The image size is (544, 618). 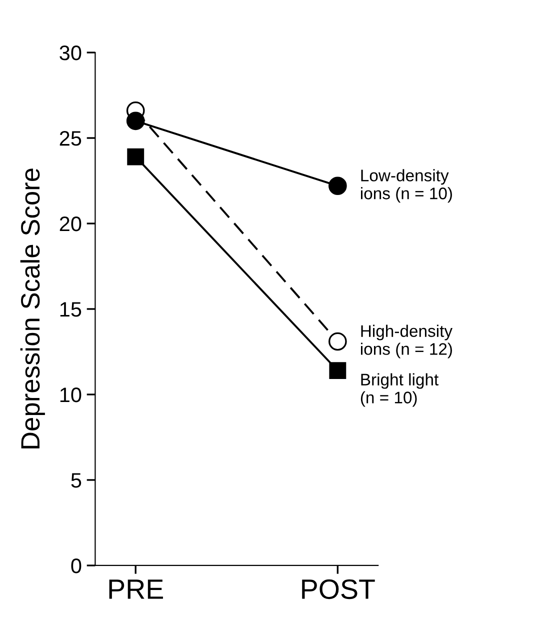 What do you see at coordinates (71, 394) in the screenshot?
I see `y-tick-label: 10` at bounding box center [71, 394].